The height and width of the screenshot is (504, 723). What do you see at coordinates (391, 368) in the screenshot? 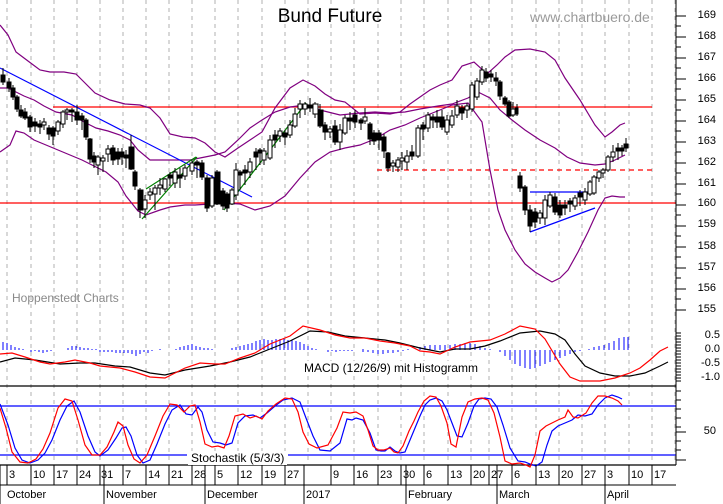
I see `macd-label: MACD (12/26/9) mit Histogramm` at bounding box center [391, 368].